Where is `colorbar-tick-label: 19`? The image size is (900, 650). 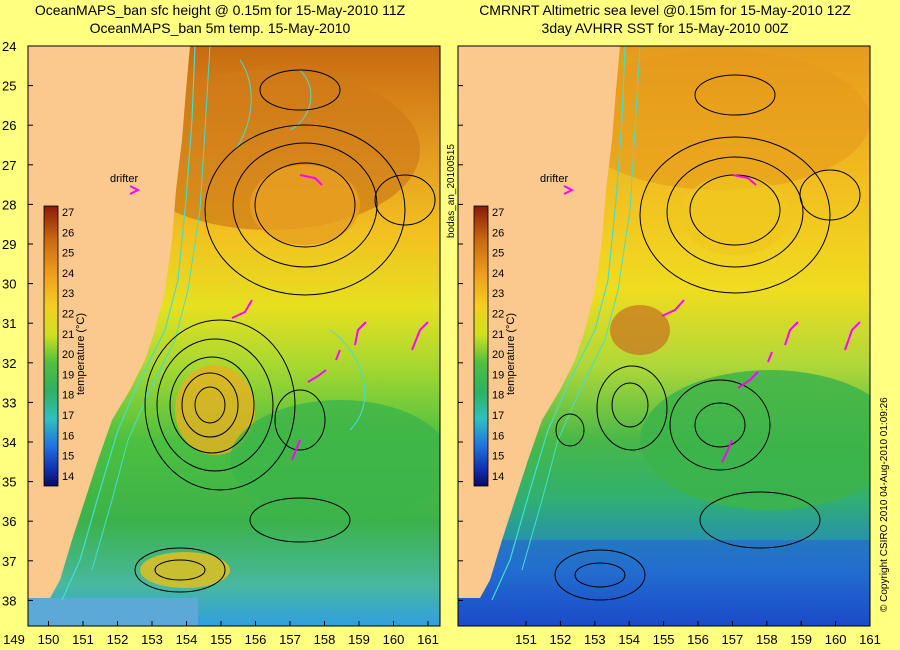
colorbar-tick-label: 19 is located at coordinates (498, 375).